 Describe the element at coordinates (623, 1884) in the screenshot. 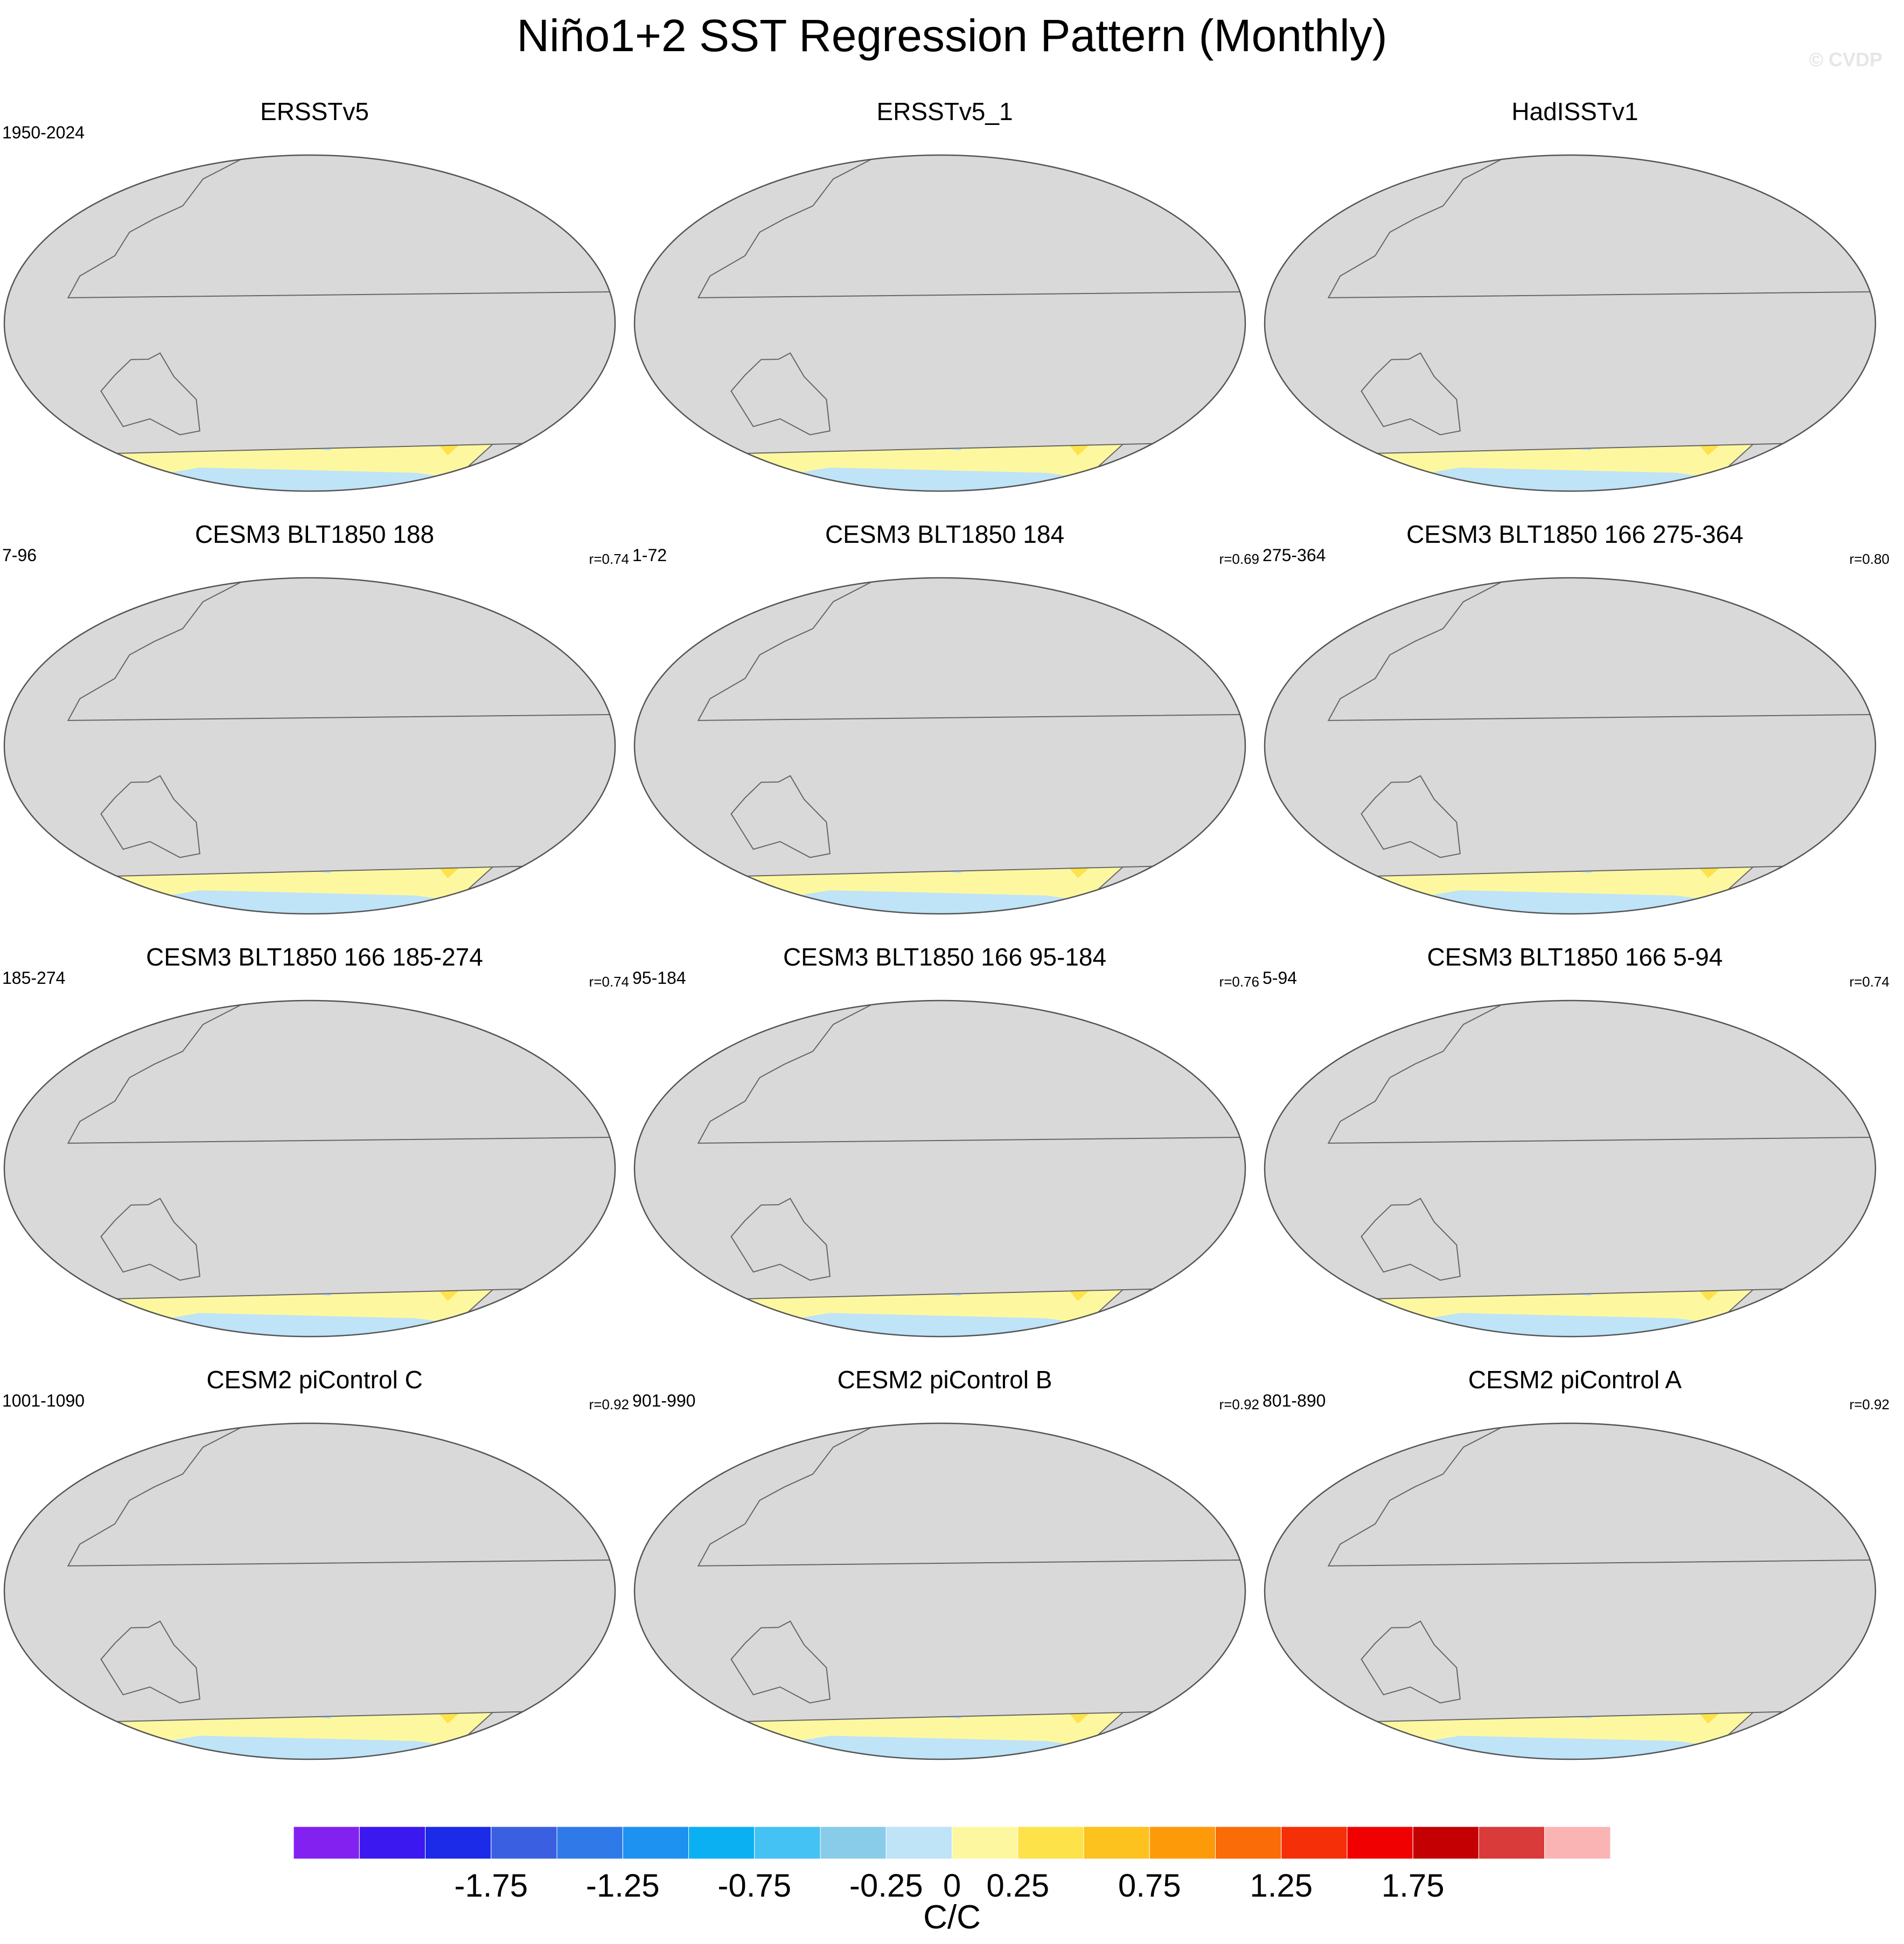

I see `colorbar-tick-label: -1.25` at that location.